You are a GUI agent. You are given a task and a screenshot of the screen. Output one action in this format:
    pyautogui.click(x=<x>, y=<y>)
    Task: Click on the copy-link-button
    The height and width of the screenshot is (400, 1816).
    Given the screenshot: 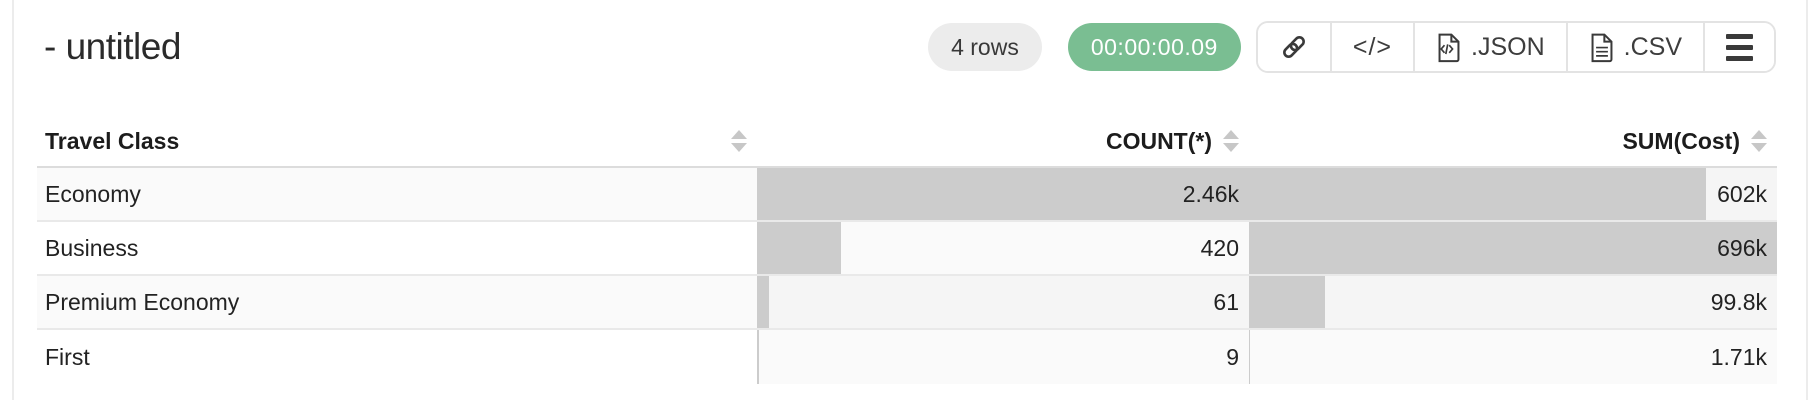 What is the action you would take?
    pyautogui.click(x=1294, y=47)
    